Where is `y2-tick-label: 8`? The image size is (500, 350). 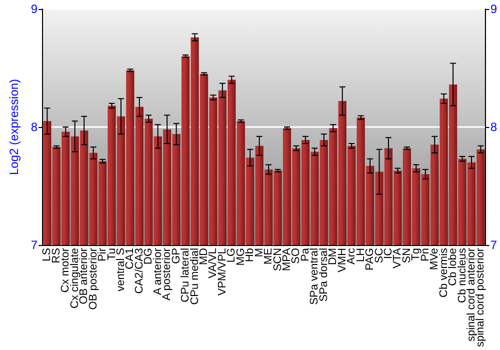
y2-tick-label: 8 is located at coordinates (494, 127).